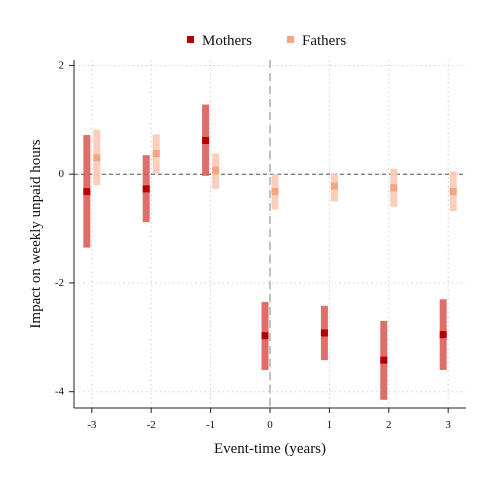 The height and width of the screenshot is (482, 482). I want to click on legend: Mothers Fathers, so click(266, 41).